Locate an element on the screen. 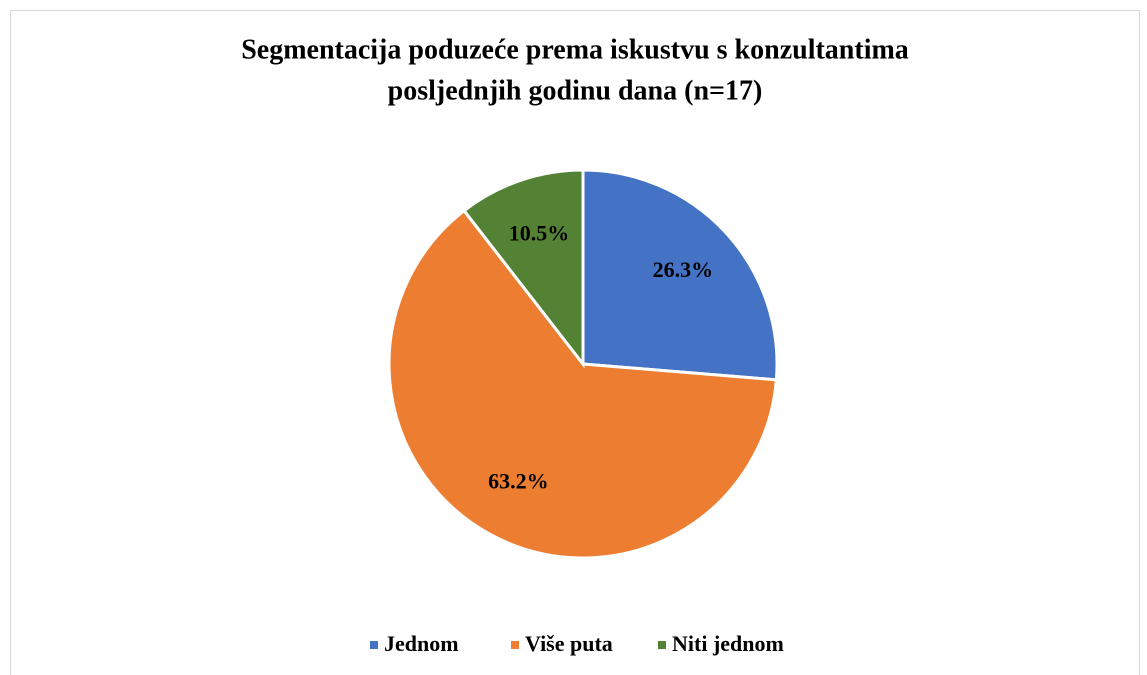 The width and height of the screenshot is (1147, 675). legend-label: Jednom is located at coordinates (421, 643).